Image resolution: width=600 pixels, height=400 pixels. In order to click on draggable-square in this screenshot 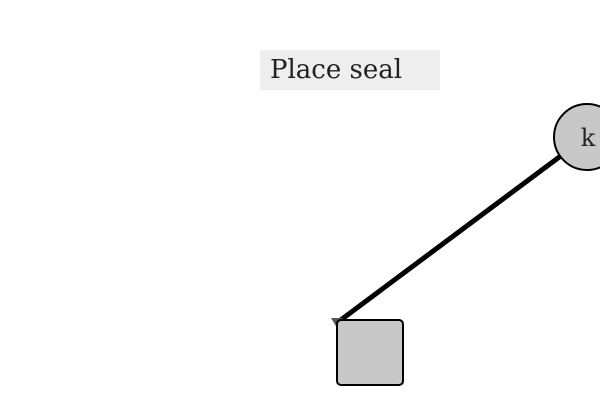, I will do `click(370, 352)`.